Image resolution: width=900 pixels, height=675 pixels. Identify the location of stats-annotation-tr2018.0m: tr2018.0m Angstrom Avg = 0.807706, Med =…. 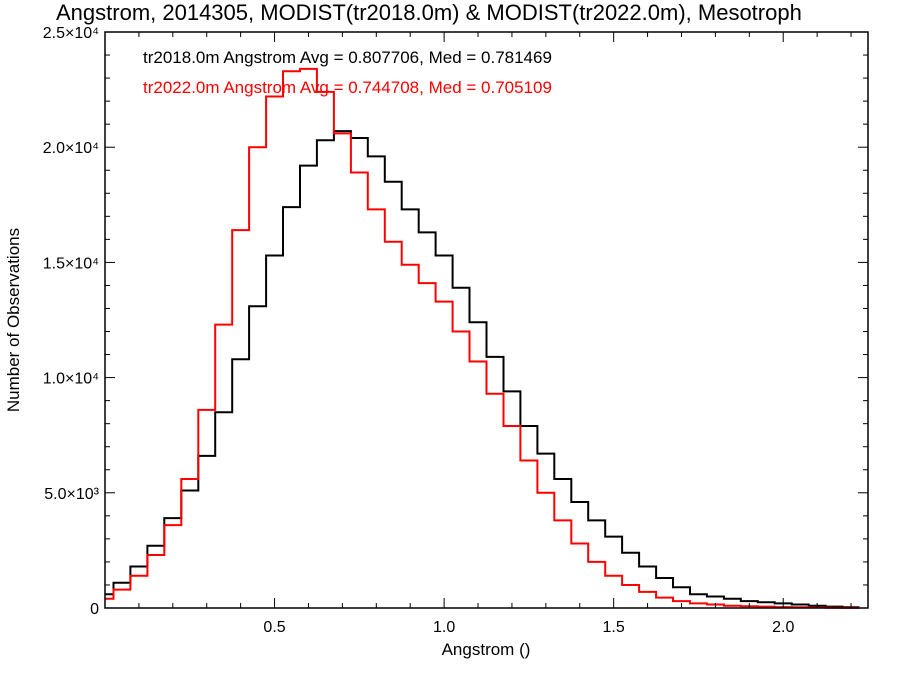
(347, 57).